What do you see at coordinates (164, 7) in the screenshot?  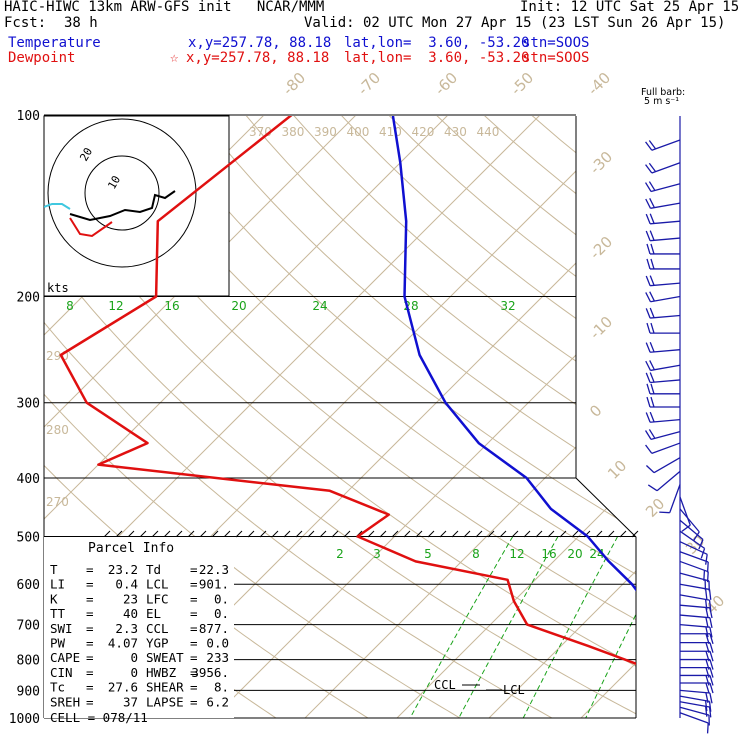 I see `plot-title: HAIC-HIWC 13km ARW-GFS init NCAR/MMM` at bounding box center [164, 7].